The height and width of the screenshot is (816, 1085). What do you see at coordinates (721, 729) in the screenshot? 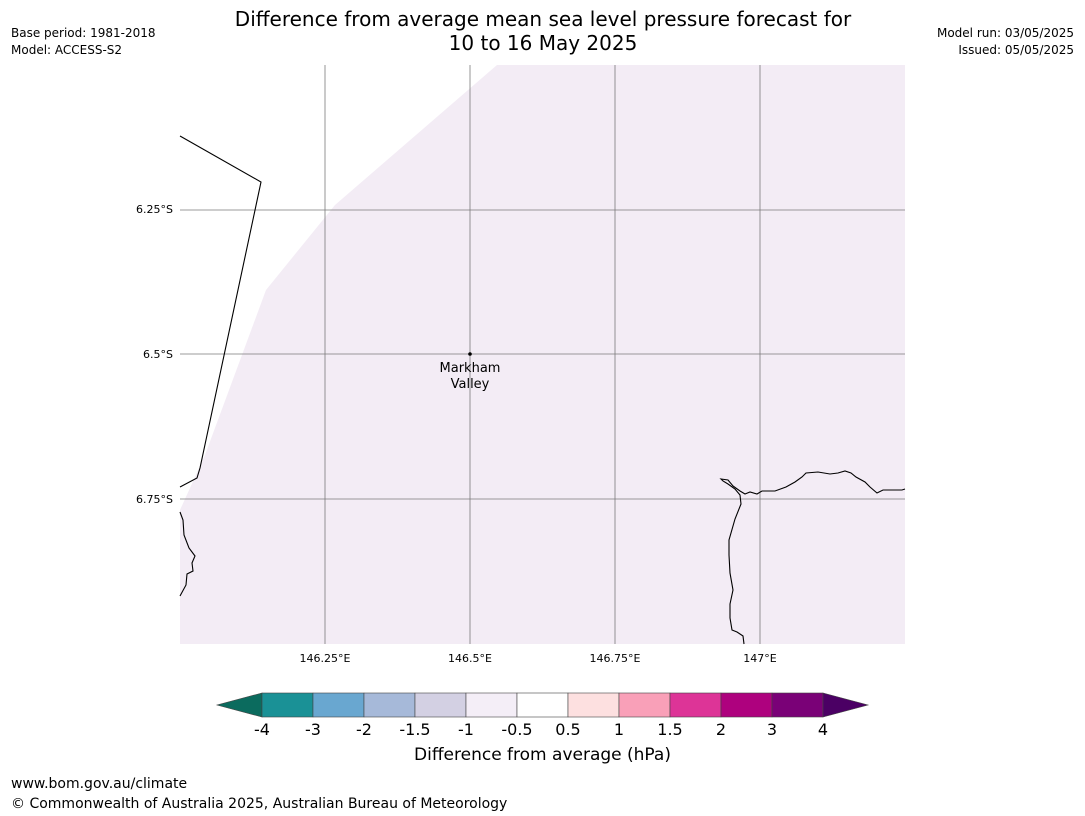
I see `colorbar-tick-label: 2` at bounding box center [721, 729].